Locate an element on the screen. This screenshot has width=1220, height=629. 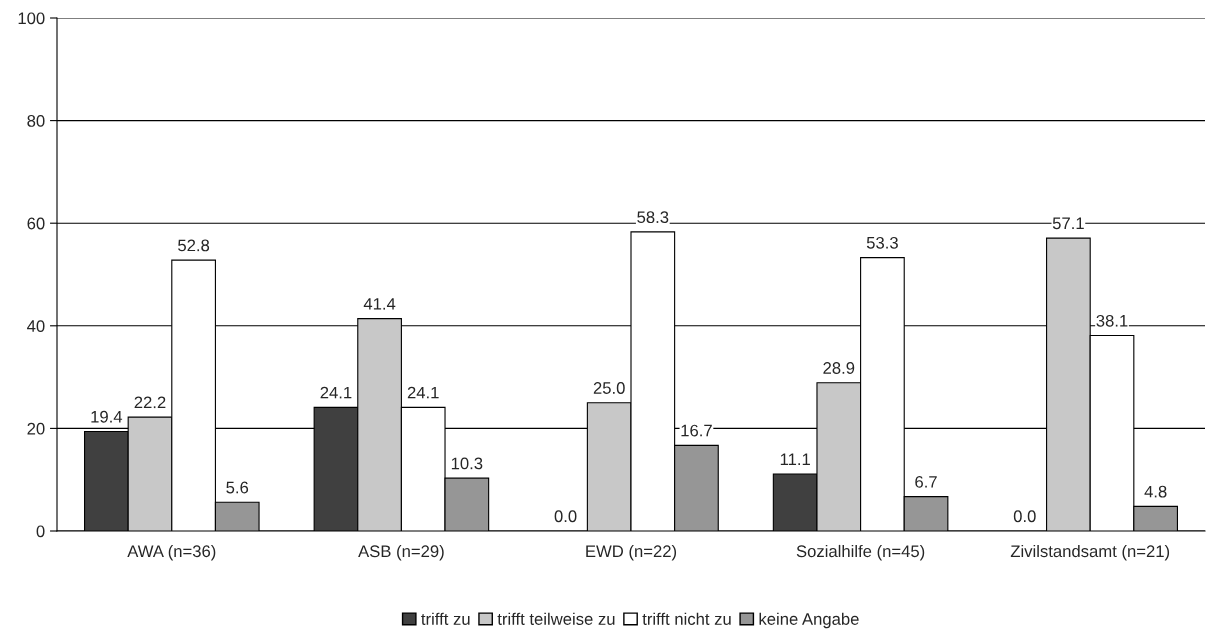
y-tick-label: 20 is located at coordinates (36, 428).